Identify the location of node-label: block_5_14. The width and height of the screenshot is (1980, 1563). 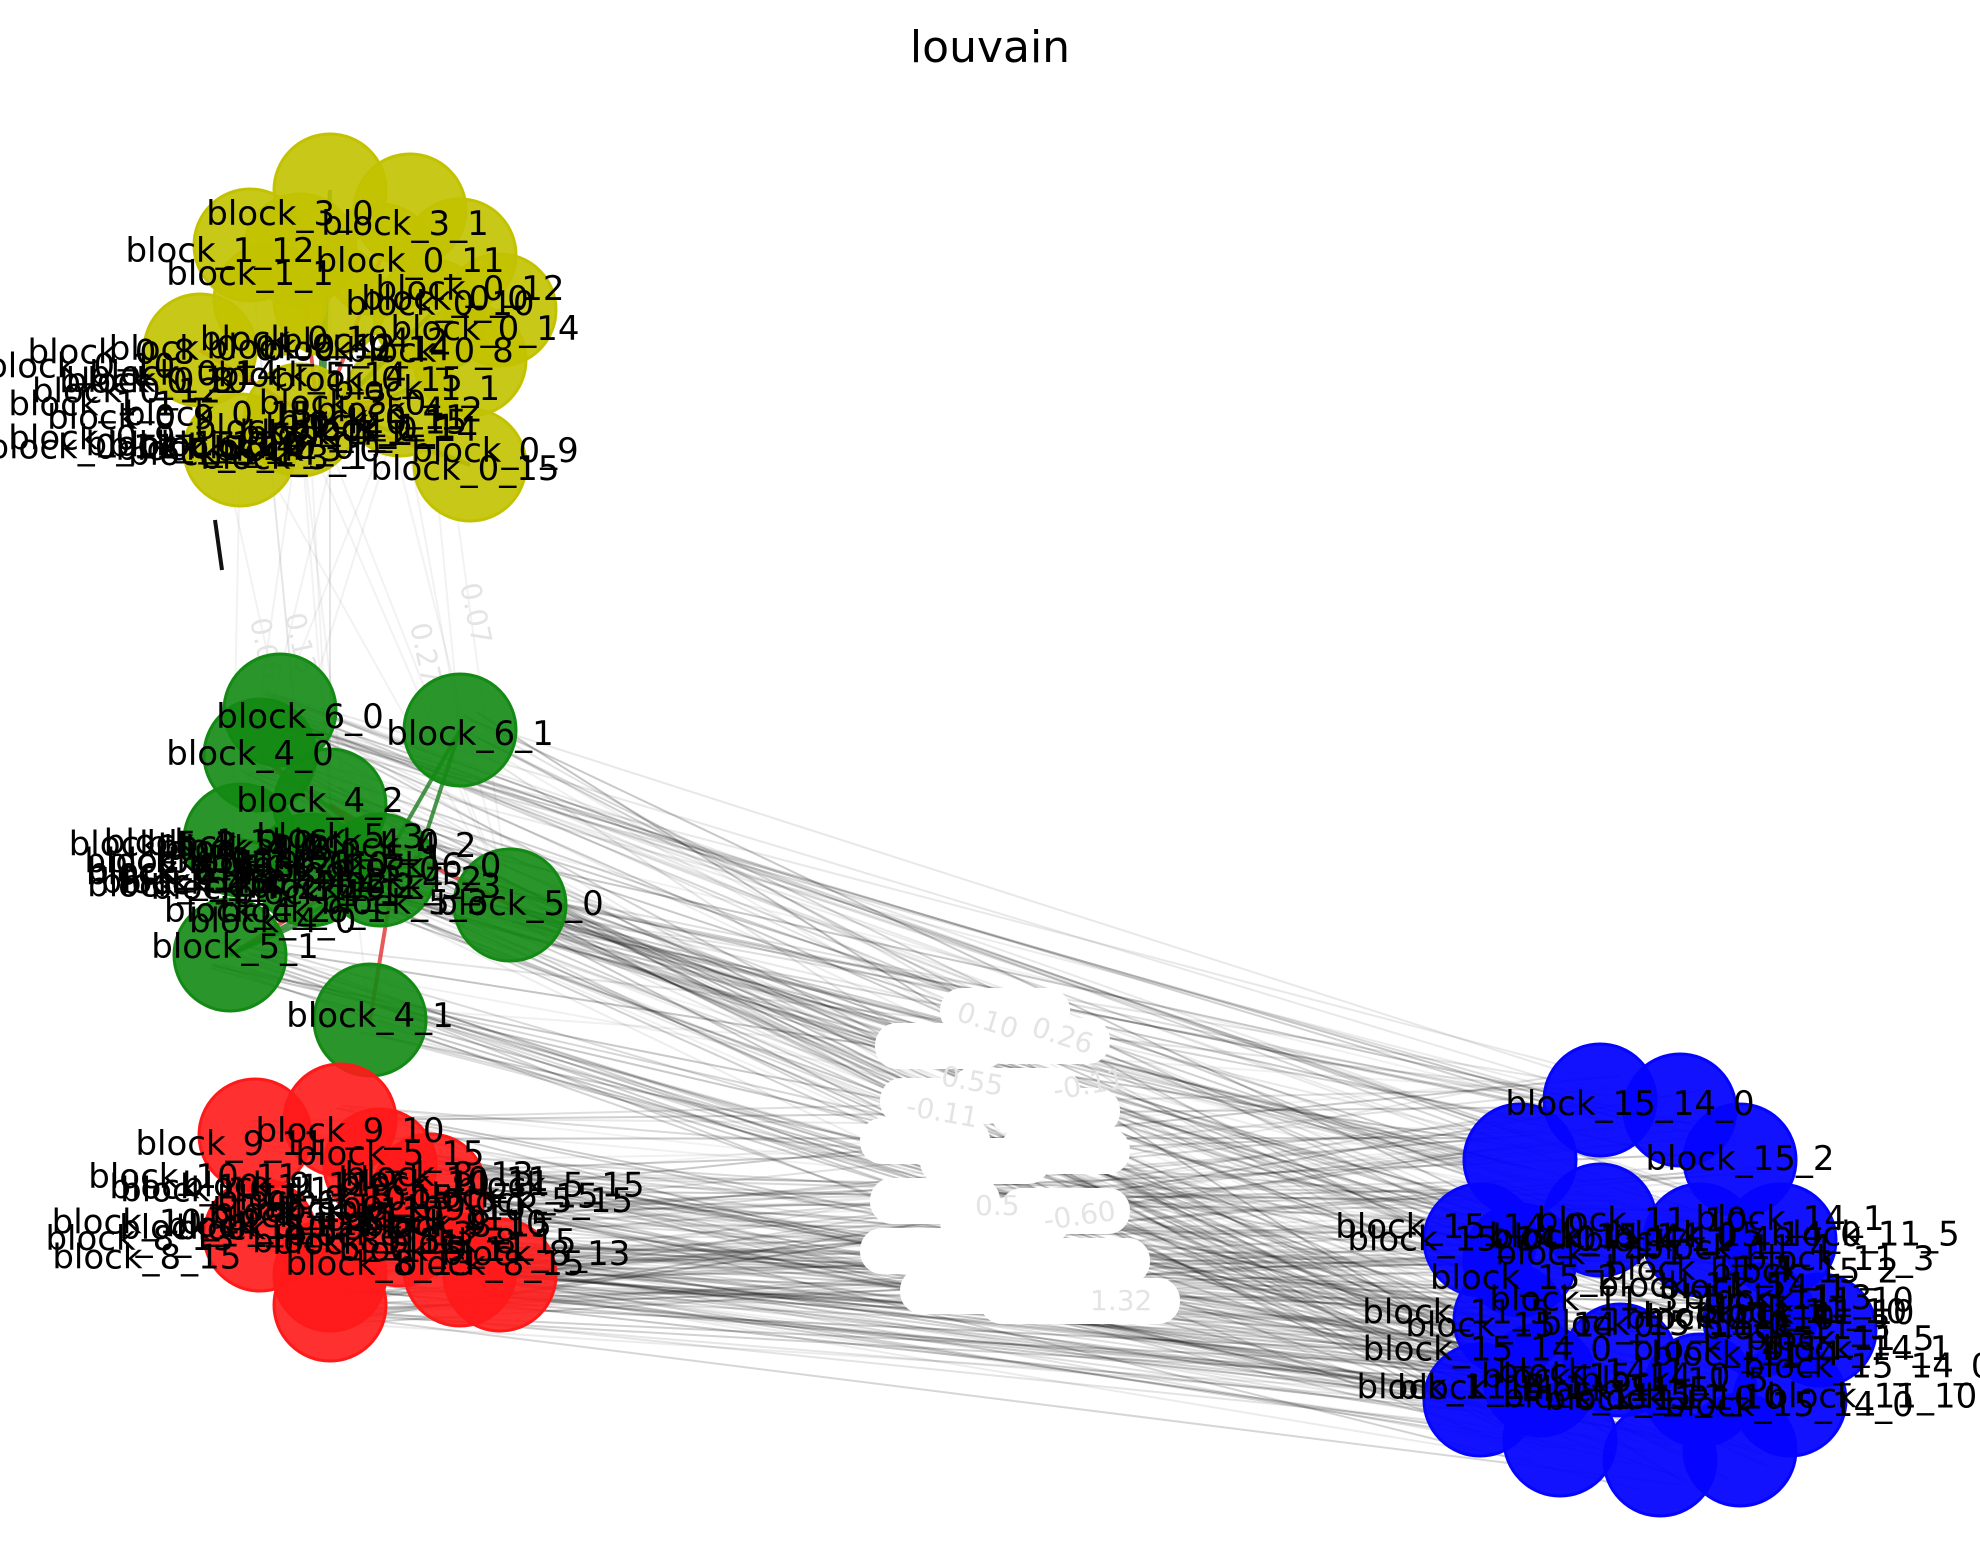
(312, 376).